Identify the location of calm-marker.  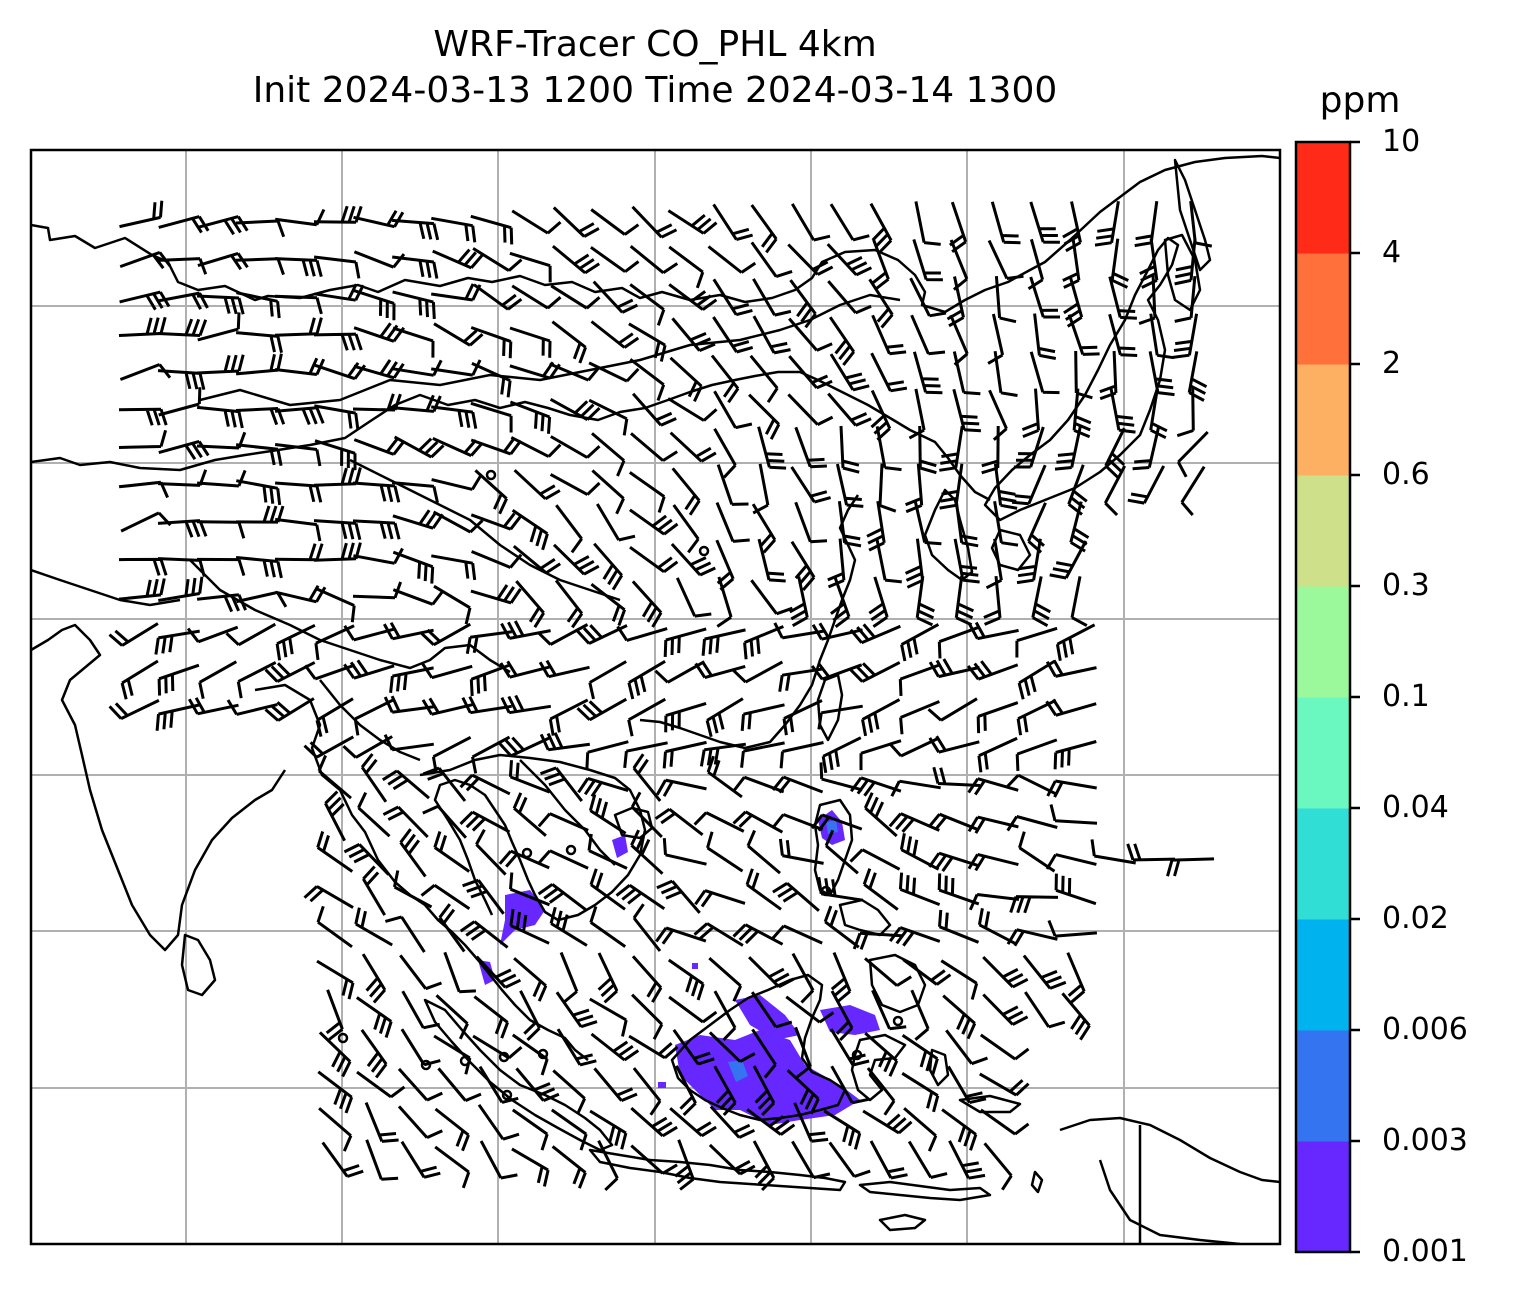
(704, 551).